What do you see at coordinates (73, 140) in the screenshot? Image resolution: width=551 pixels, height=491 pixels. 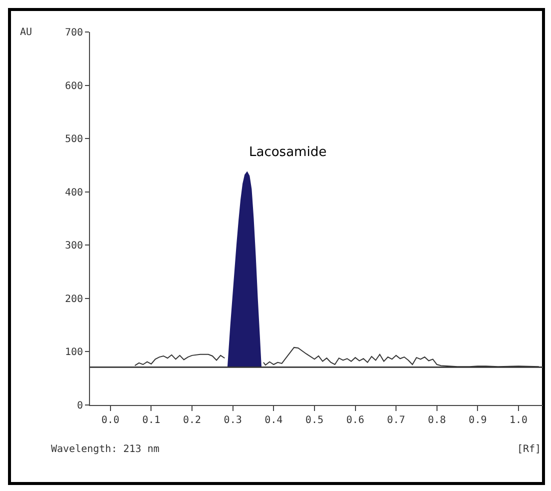 I see `y-tick-label: 500` at bounding box center [73, 140].